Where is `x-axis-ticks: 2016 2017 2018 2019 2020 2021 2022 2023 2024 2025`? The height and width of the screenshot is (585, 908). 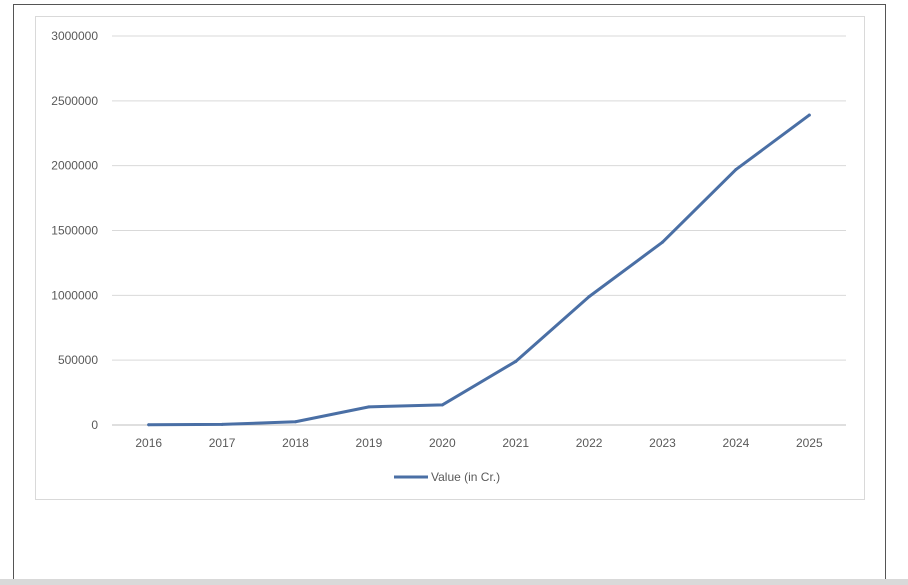 x-axis-ticks: 2016 2017 2018 2019 2020 2021 2022 2023 2024 2025 is located at coordinates (479, 443).